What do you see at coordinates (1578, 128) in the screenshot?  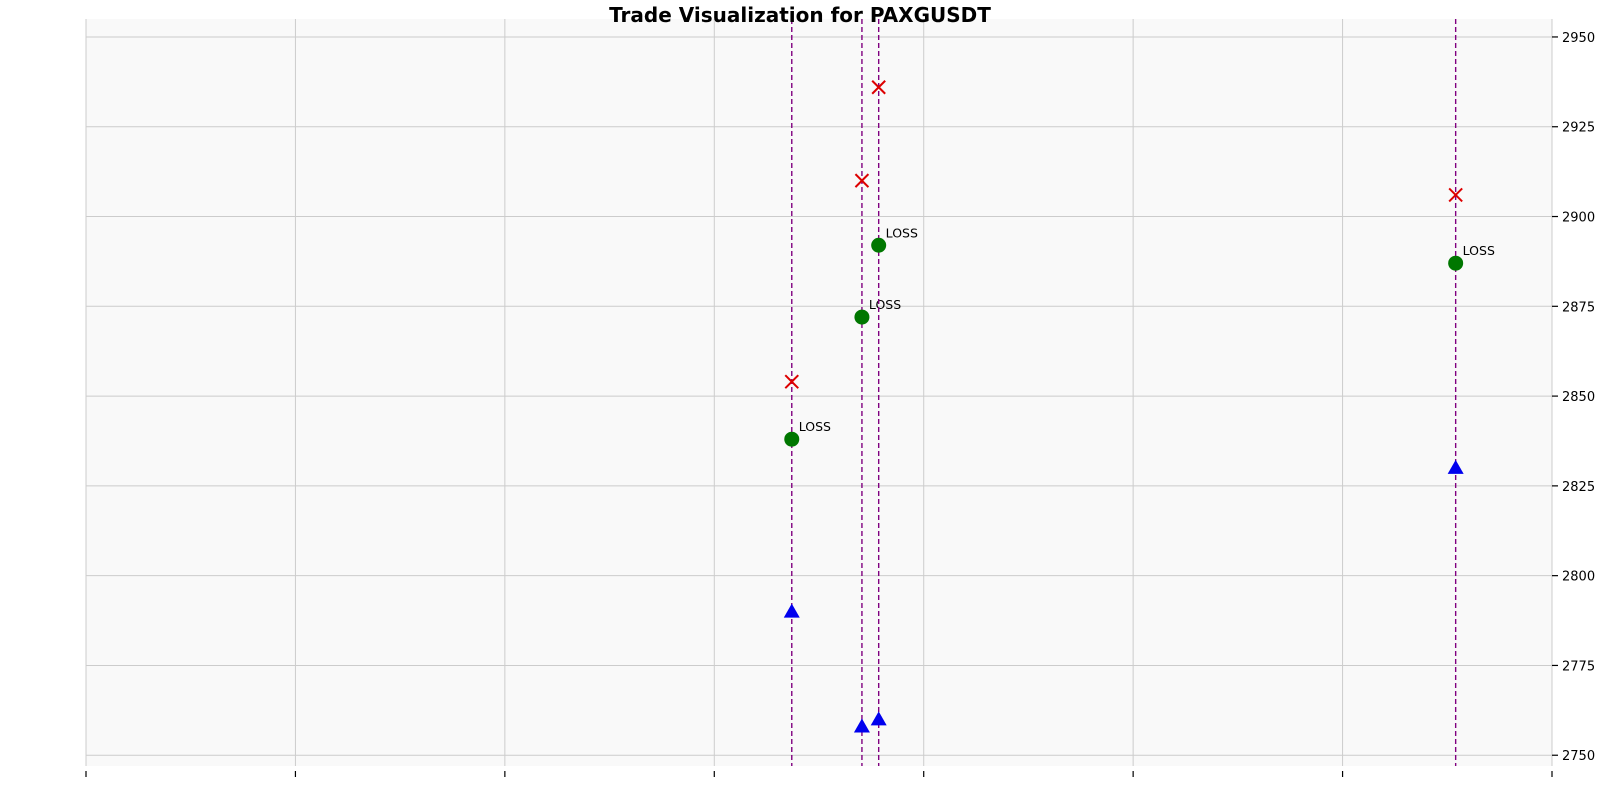 I see `y-tick-label: 2925` at bounding box center [1578, 128].